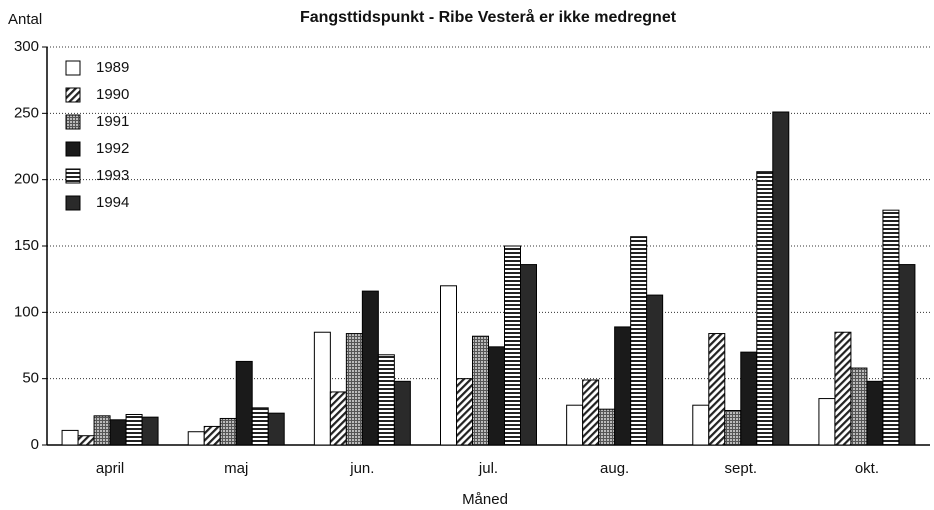 This screenshot has height=510, width=934. Describe the element at coordinates (867, 468) in the screenshot. I see `x-tick-label: okt.` at that location.